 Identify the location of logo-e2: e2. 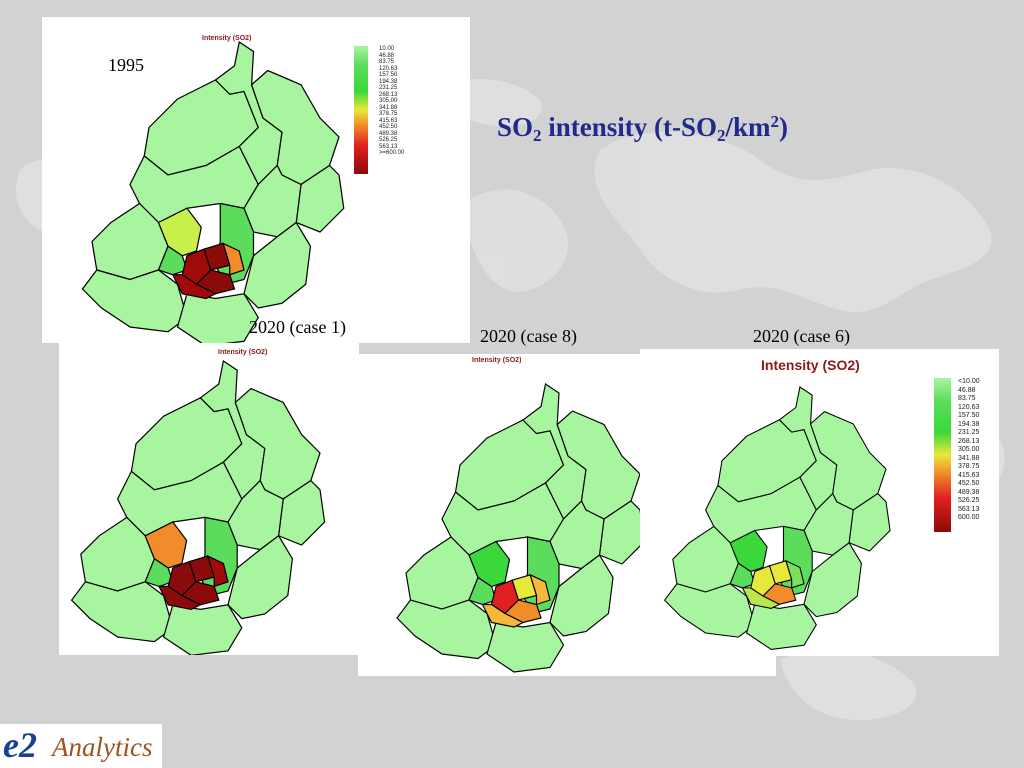
(20, 745).